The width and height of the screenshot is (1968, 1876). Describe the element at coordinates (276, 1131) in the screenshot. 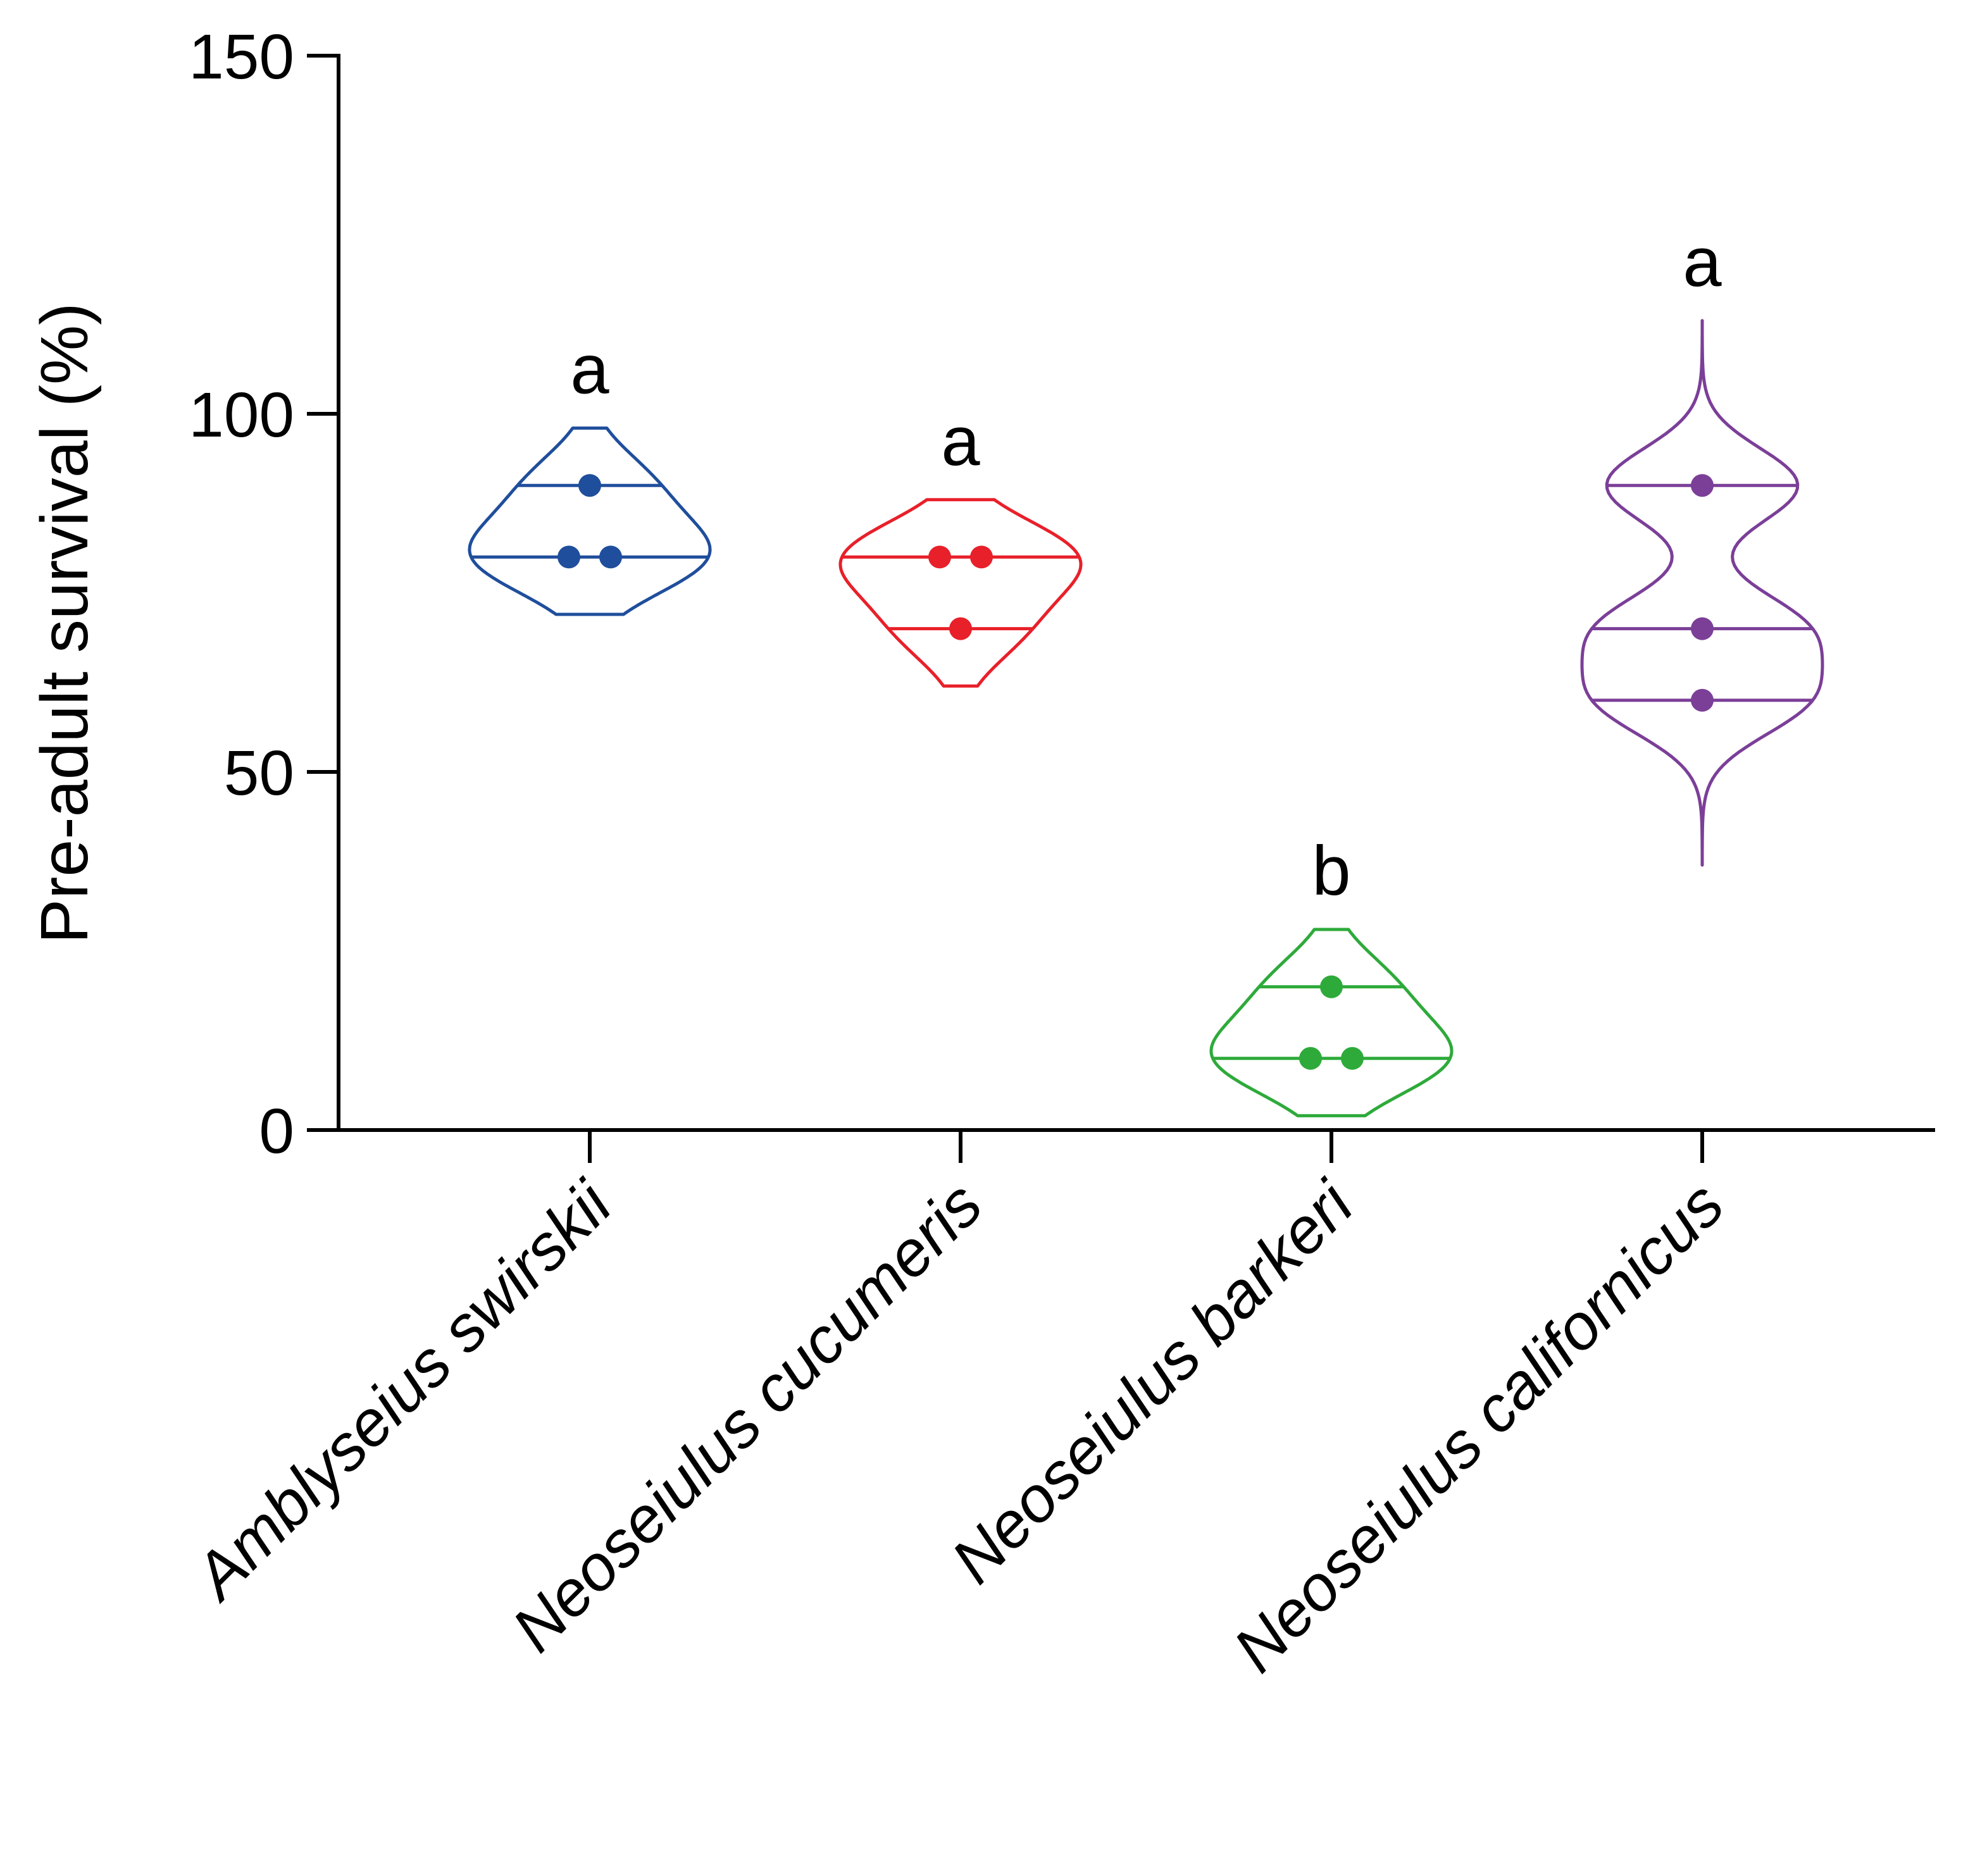

I see `y-tick-label: 0` at that location.